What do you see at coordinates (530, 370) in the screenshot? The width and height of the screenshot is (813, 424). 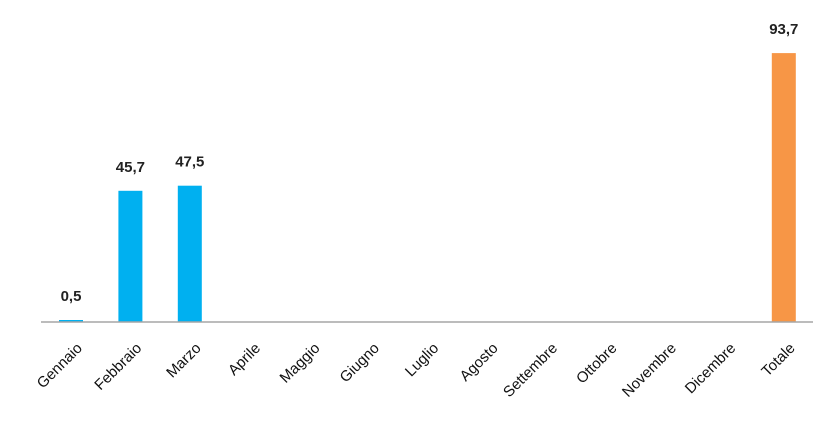 I see `x-tick-label-settembre: Settembre` at bounding box center [530, 370].